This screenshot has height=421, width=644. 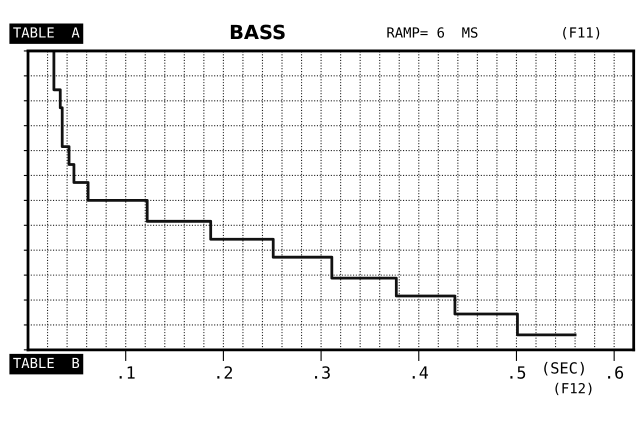 I want to click on text: TABLE B, so click(x=46, y=363).